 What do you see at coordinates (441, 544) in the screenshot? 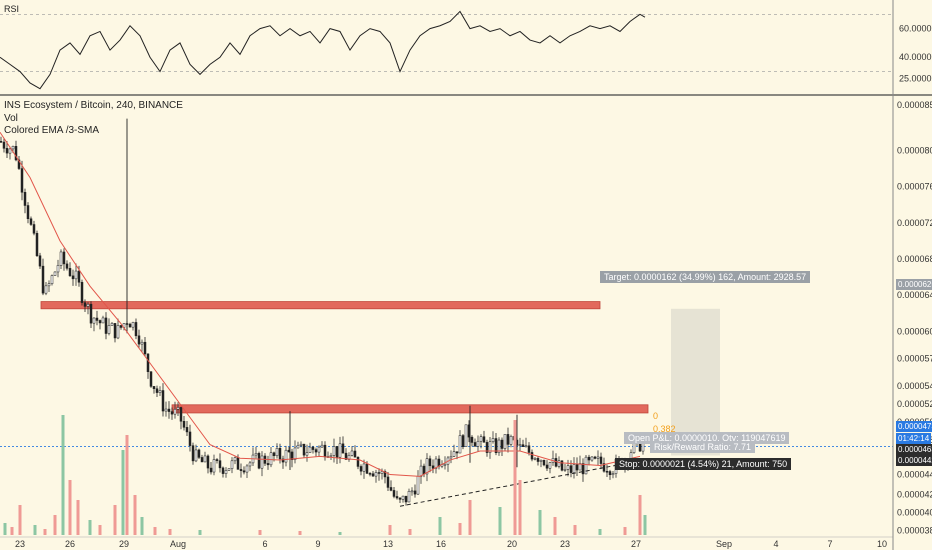
I see `time-tick-label: 16` at bounding box center [441, 544].